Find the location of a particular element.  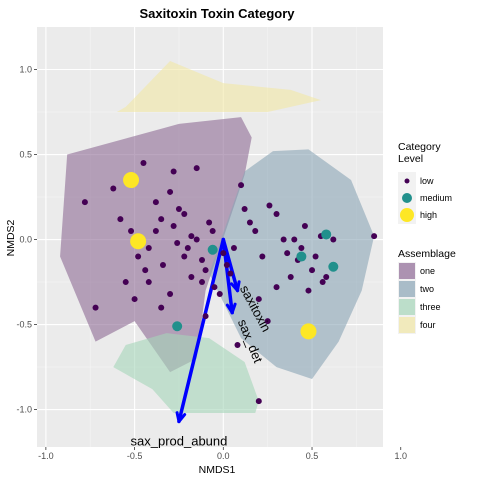

y-tick-label: 0.0 is located at coordinates (25, 240).